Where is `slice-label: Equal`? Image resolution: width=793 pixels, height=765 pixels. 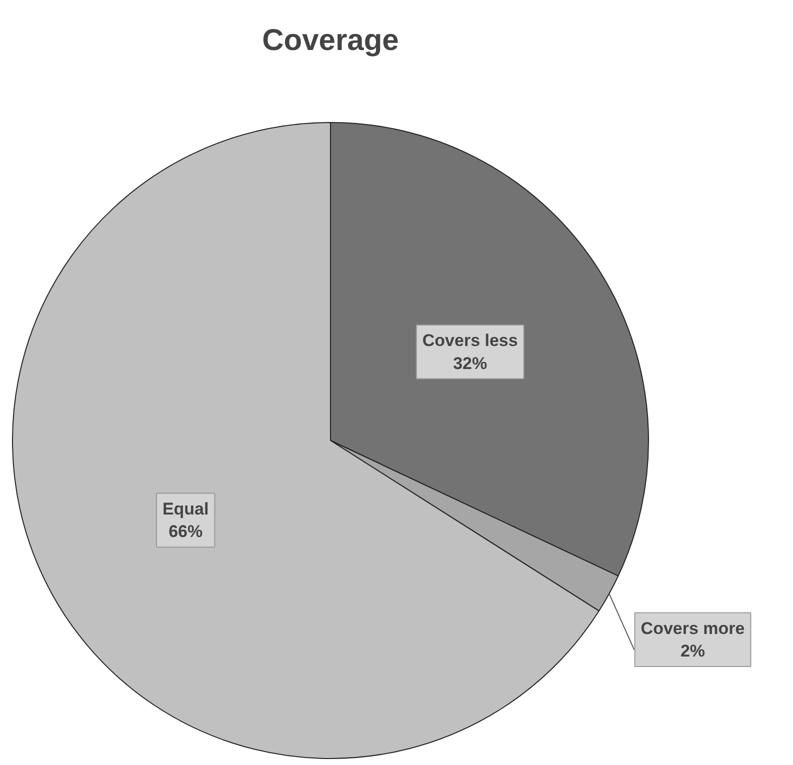 slice-label: Equal is located at coordinates (185, 508).